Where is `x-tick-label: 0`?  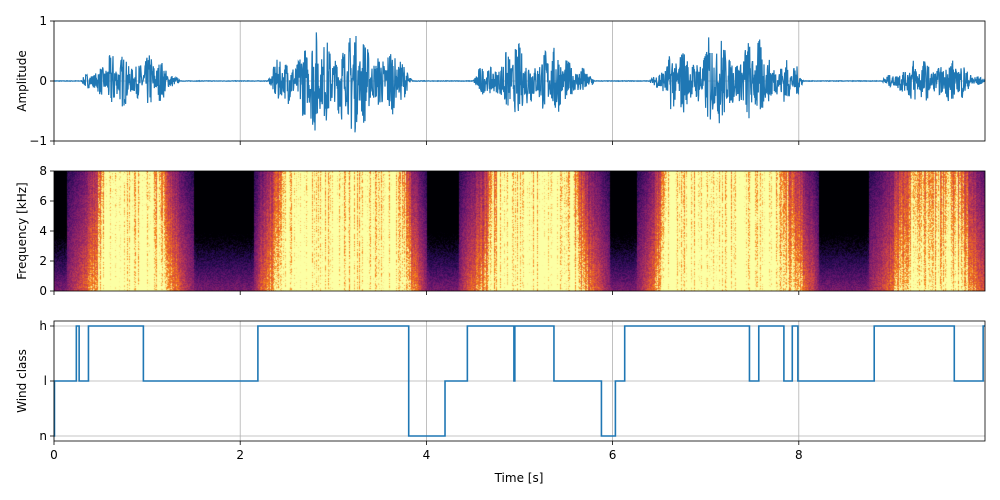
x-tick-label: 0 is located at coordinates (54, 455).